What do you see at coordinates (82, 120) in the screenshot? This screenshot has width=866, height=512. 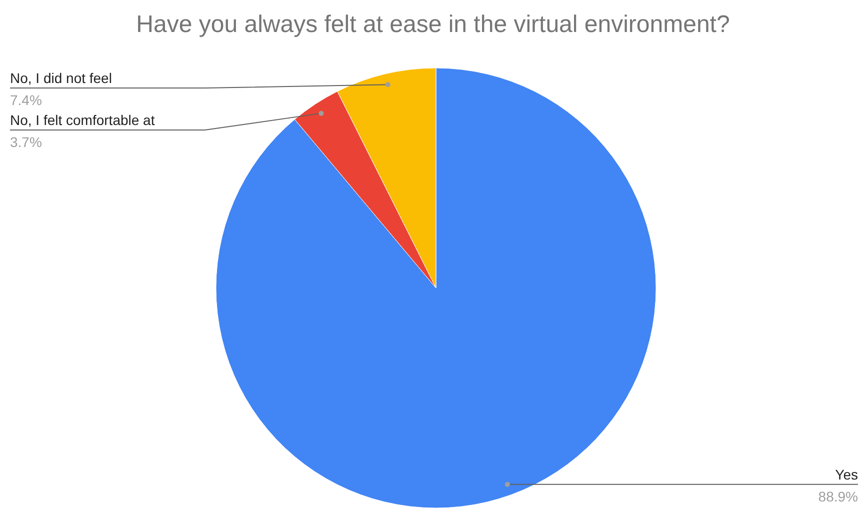 I see `slice-label: No, I felt comfortable at` at bounding box center [82, 120].